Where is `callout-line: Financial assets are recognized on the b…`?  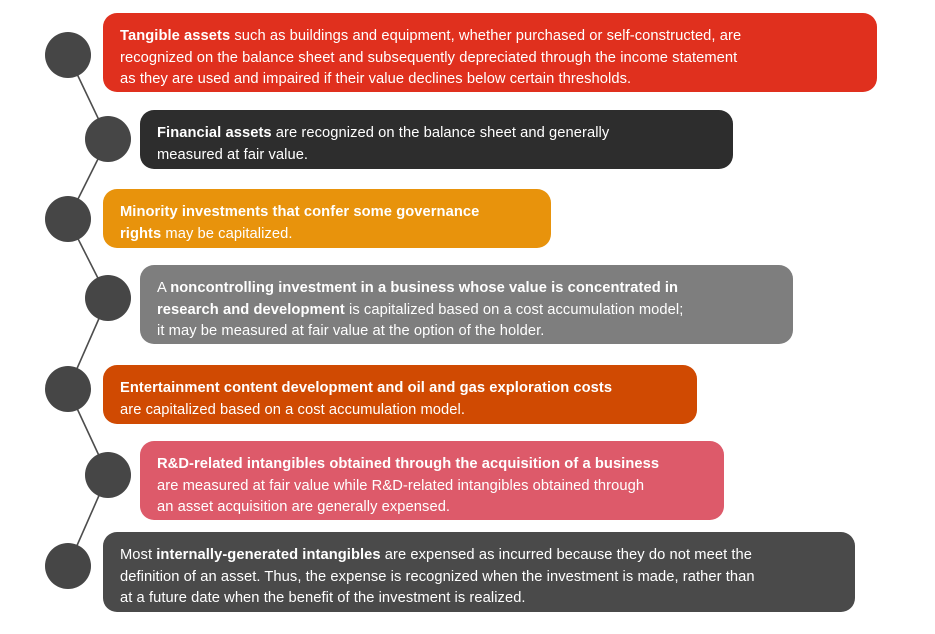
callout-line: Financial assets are recognized on the b… is located at coordinates (383, 133).